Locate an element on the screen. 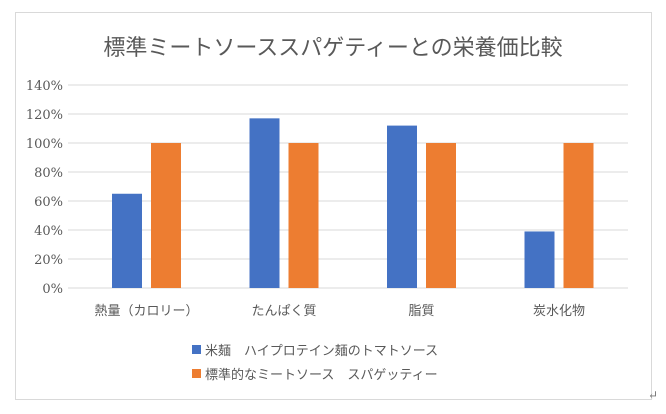 Image resolution: width=666 pixels, height=414 pixels. legend-item-series-1: 米麺 ハイプロテイン麺のトマトソース is located at coordinates (315, 349).